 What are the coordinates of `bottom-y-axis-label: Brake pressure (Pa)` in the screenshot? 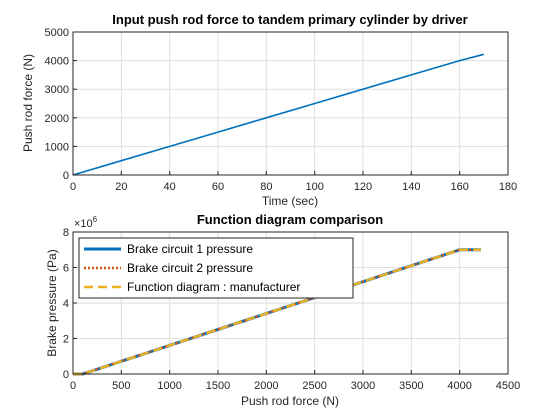 It's located at (52, 302).